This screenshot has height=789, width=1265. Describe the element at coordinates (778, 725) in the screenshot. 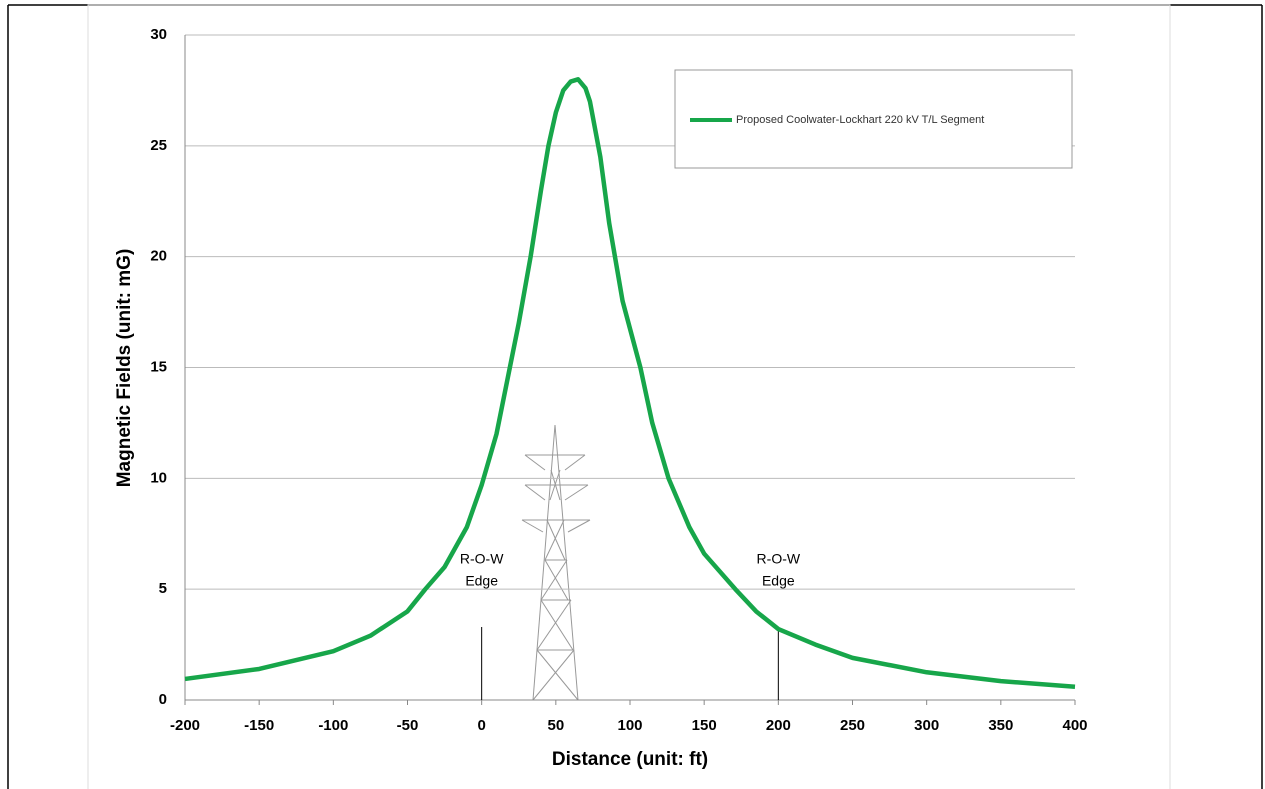

I see `x-tick-label: 200` at that location.